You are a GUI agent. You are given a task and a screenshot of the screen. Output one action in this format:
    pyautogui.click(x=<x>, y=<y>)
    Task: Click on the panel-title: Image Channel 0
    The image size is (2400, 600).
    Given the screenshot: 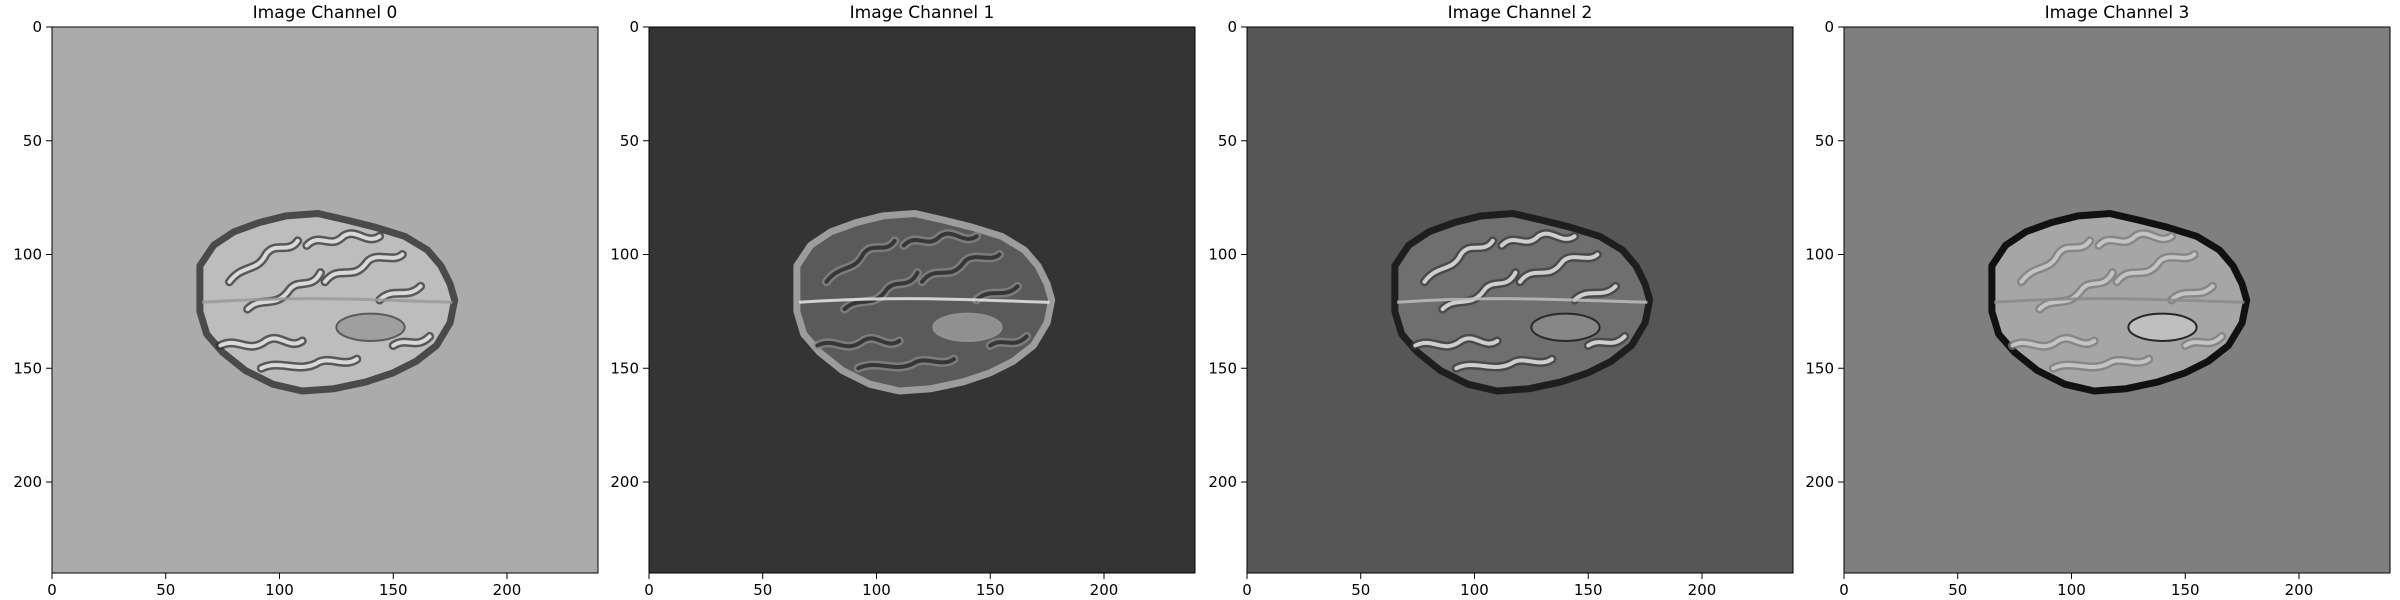 What is the action you would take?
    pyautogui.click(x=325, y=13)
    